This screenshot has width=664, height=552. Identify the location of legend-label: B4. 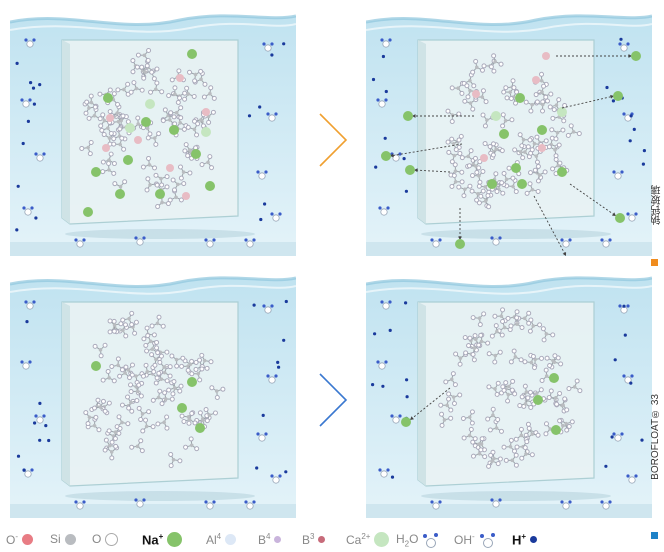
(264, 539).